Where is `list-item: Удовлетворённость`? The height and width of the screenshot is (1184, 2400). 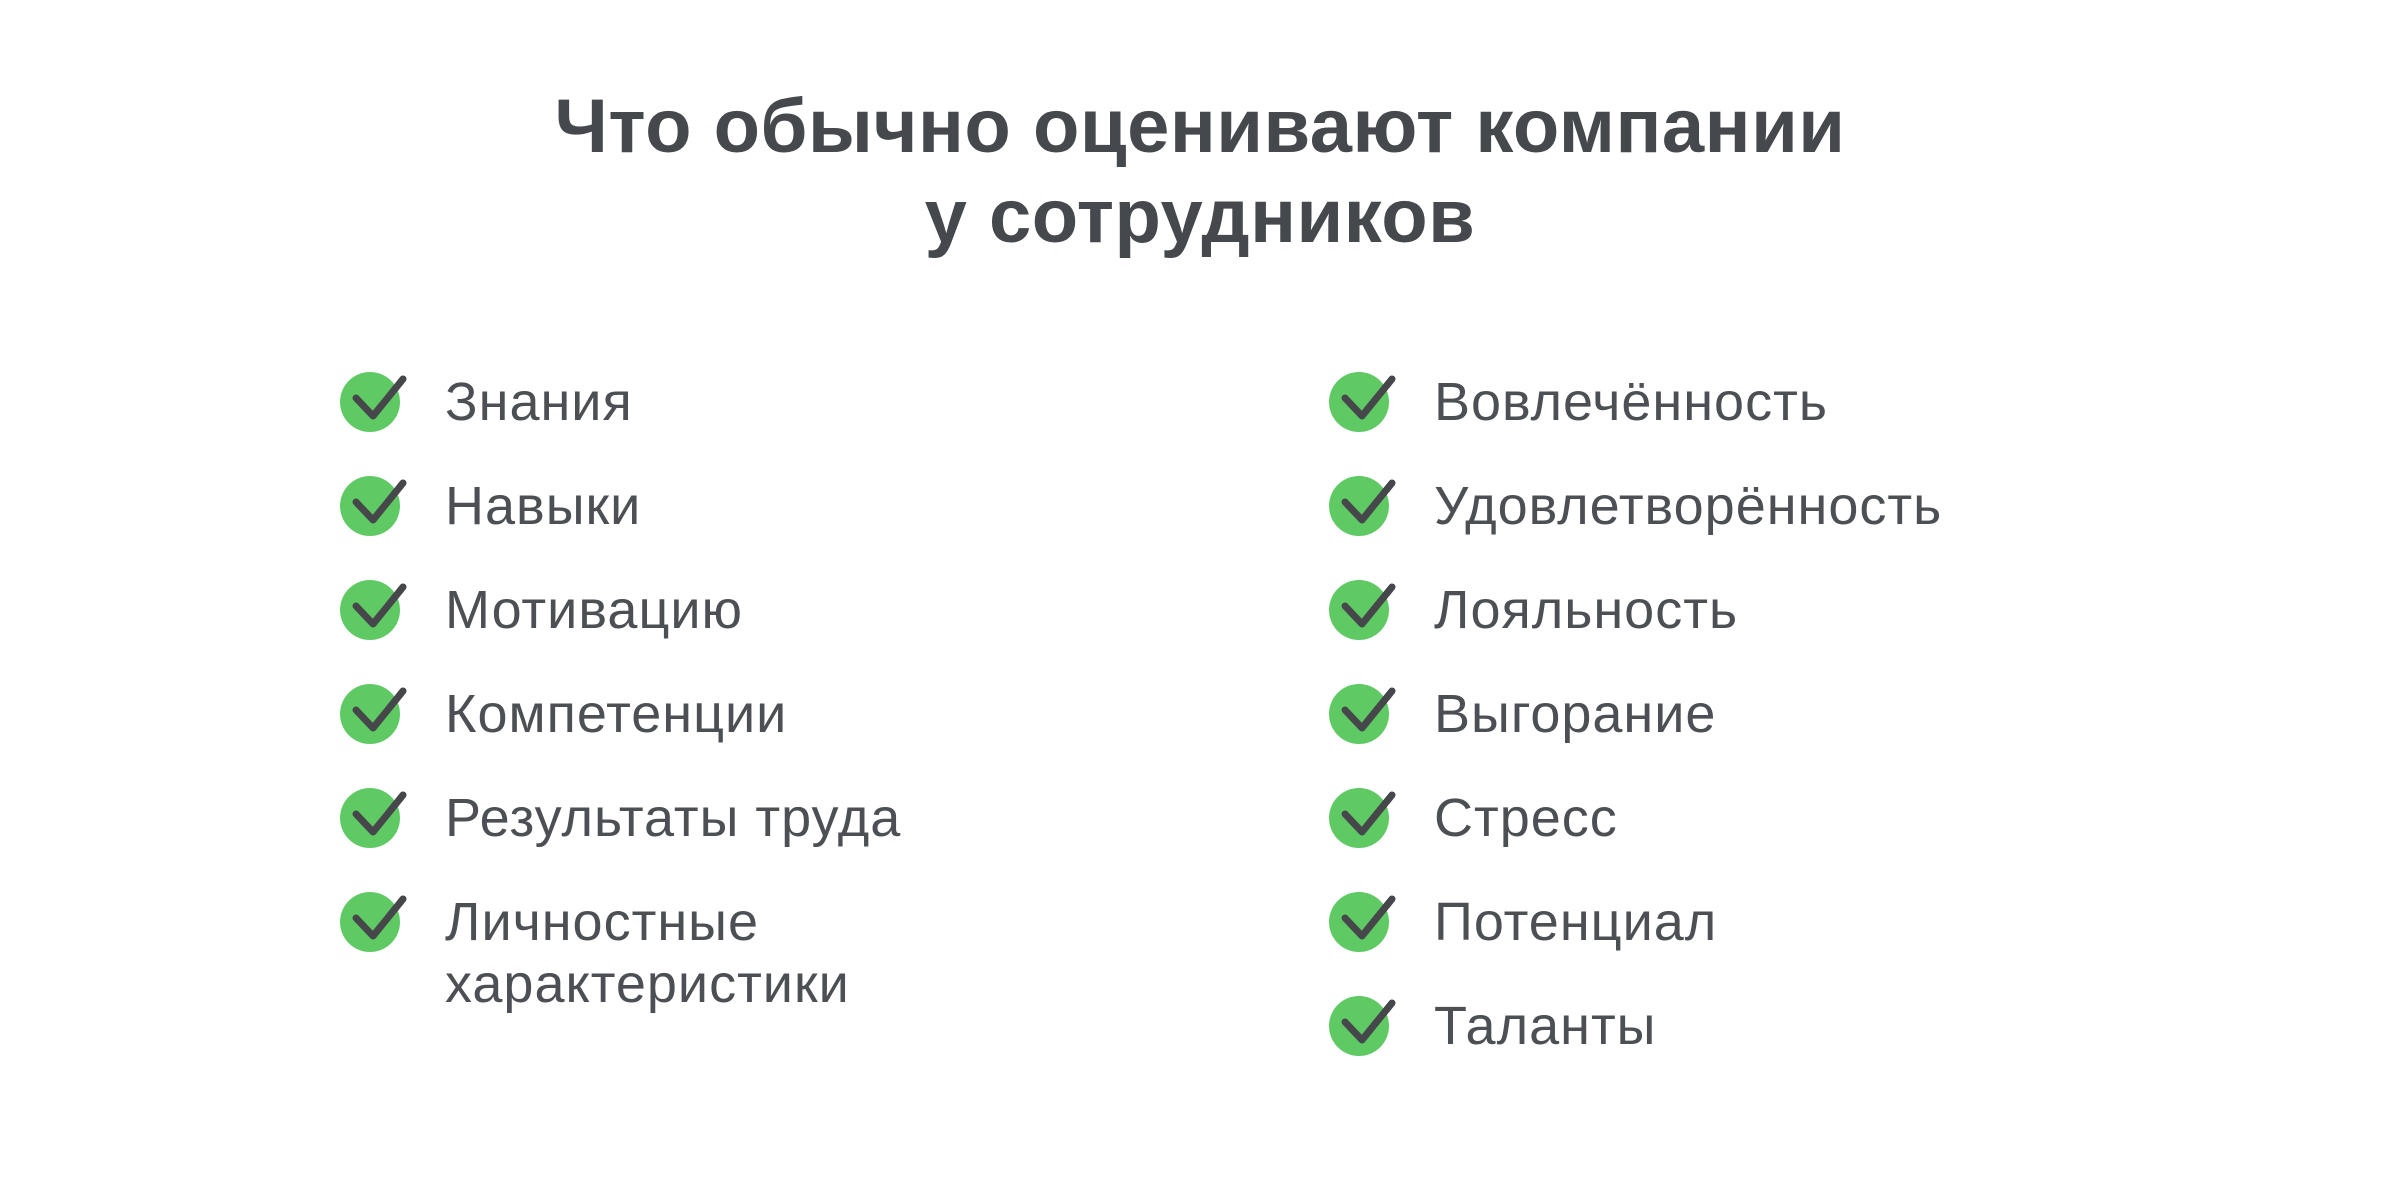 list-item: Удовлетворённость is located at coordinates (1635, 506).